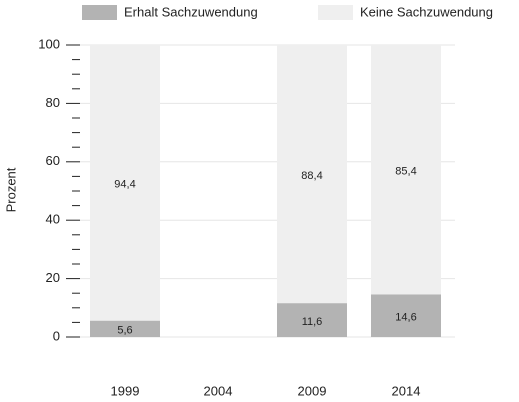 This screenshot has height=402, width=519. What do you see at coordinates (53, 219) in the screenshot?
I see `y-tick-label: 40` at bounding box center [53, 219].